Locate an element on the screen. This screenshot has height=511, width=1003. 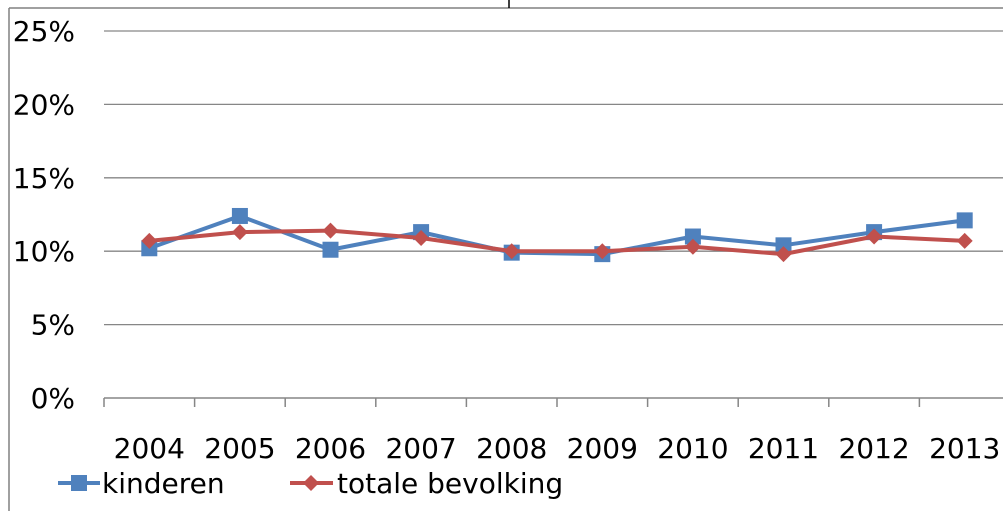
data-point-totale-bevolking-2006 is located at coordinates (330, 230).